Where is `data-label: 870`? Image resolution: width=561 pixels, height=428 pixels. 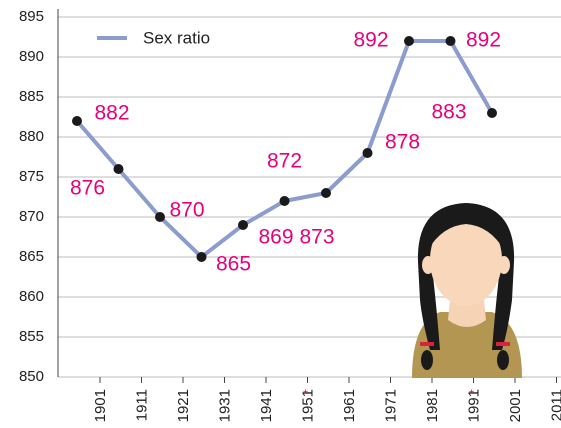
data-label: 870 is located at coordinates (186, 210).